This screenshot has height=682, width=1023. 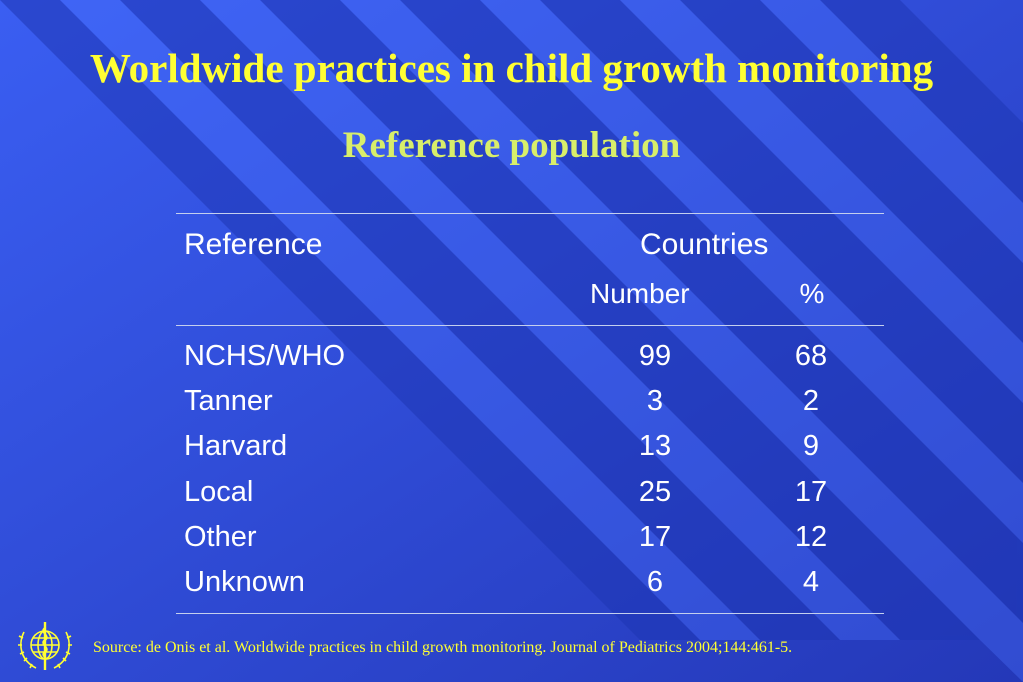 I want to click on header-countries: Countries, so click(x=704, y=244).